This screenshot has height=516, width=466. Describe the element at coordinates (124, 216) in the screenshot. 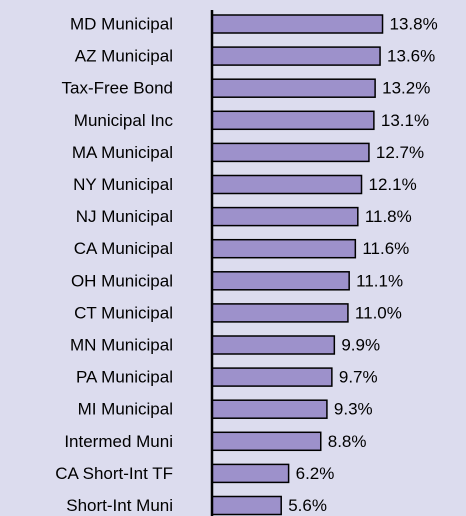

I see `category-label: NJ Municipal` at that location.